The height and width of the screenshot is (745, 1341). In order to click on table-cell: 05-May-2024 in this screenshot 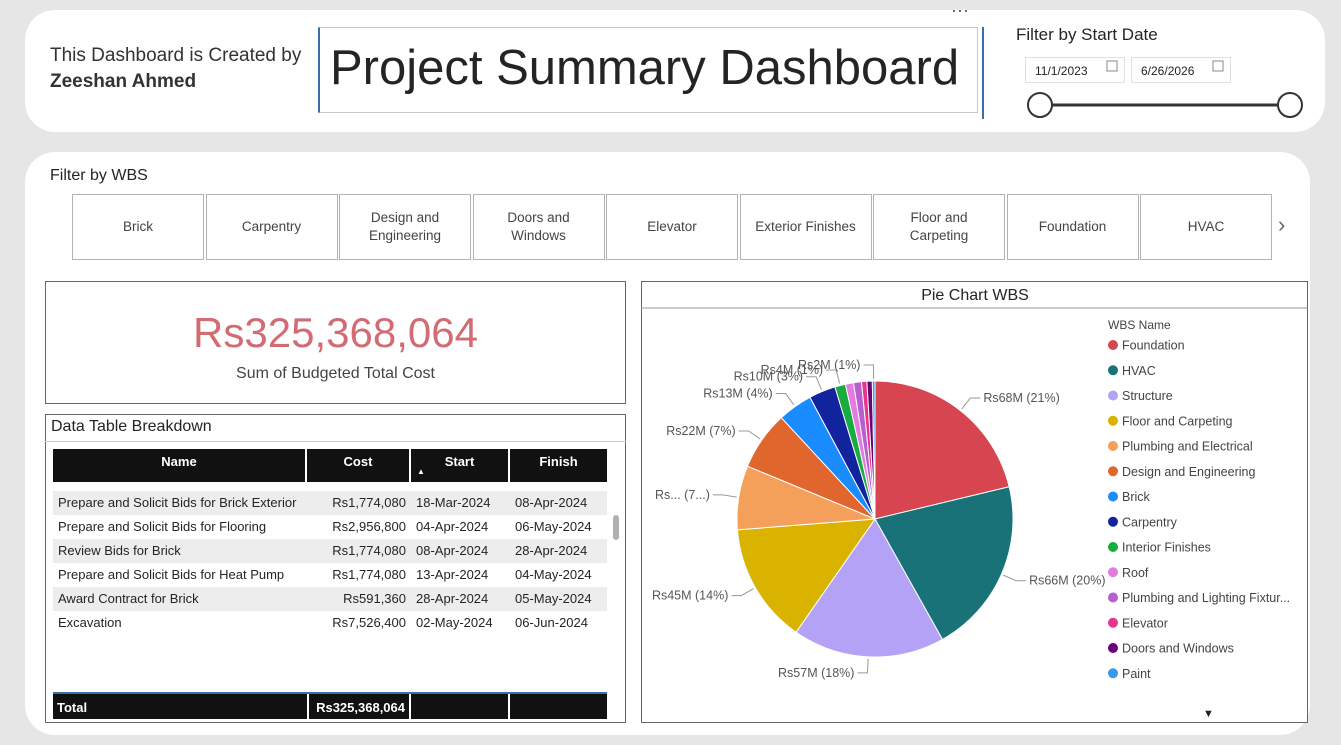, I will do `click(553, 598)`.